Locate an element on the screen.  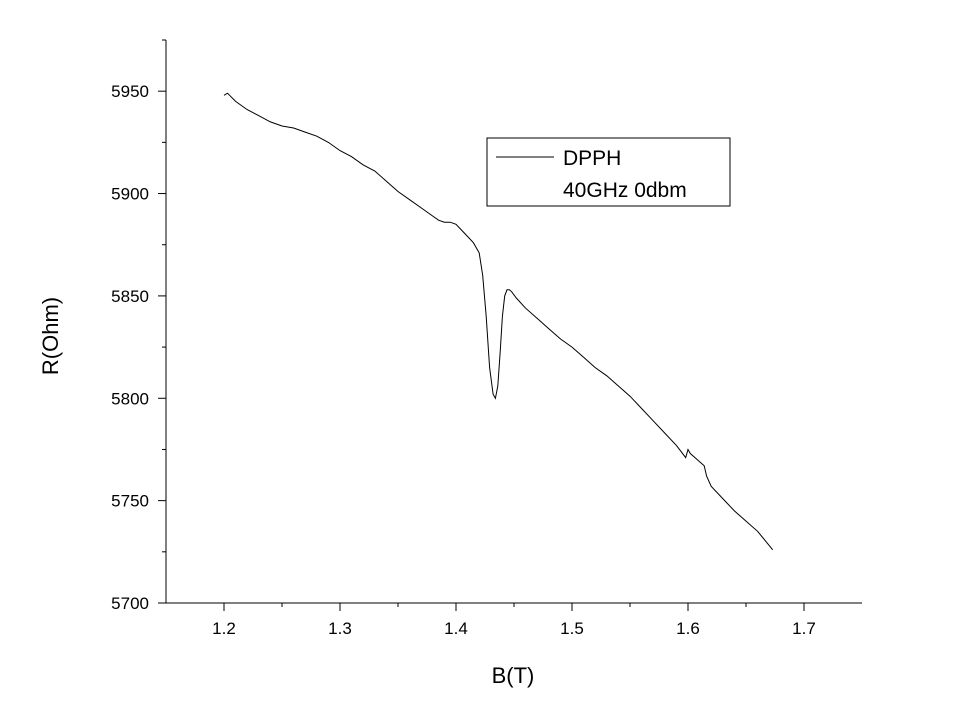
y-tick-label: 5700 is located at coordinates (130, 603).